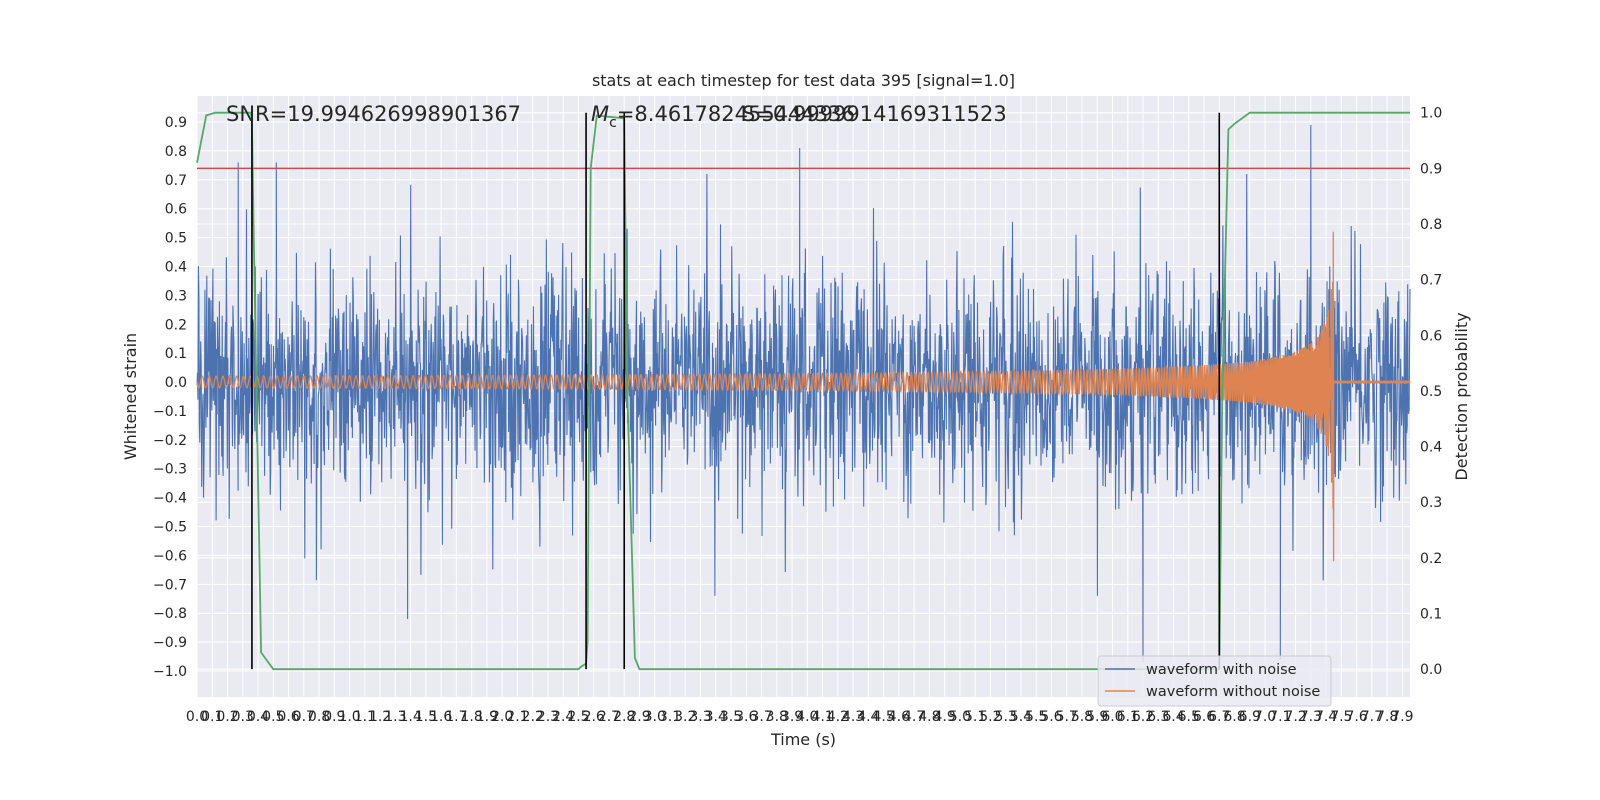 Image resolution: width=1600 pixels, height=800 pixels. Describe the element at coordinates (639, 717) in the screenshot. I see `x-tick-label: 2.9` at that location.